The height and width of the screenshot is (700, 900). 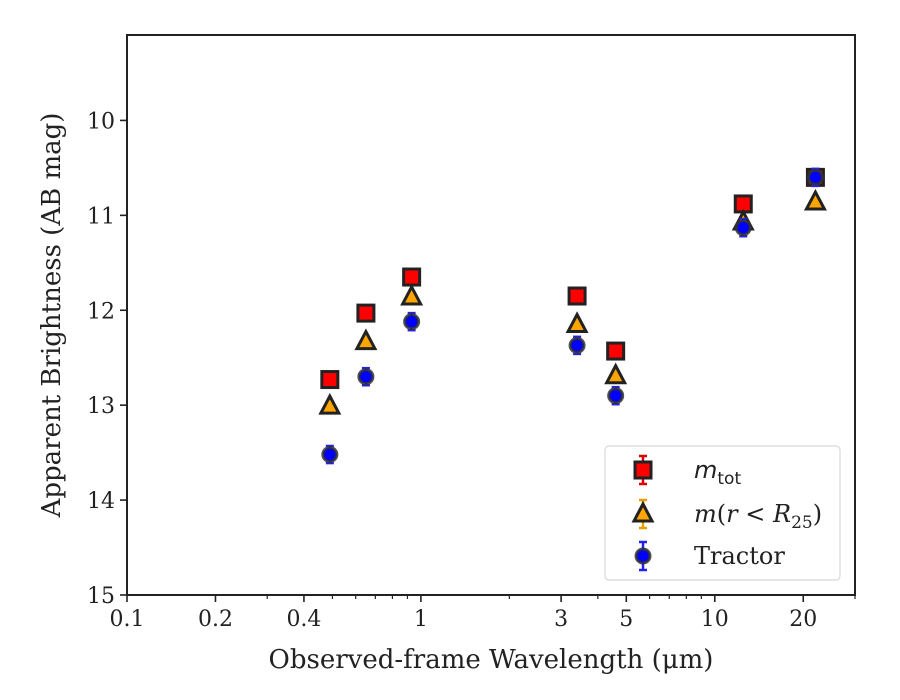 I want to click on legend-item: Tractor, so click(x=709, y=556).